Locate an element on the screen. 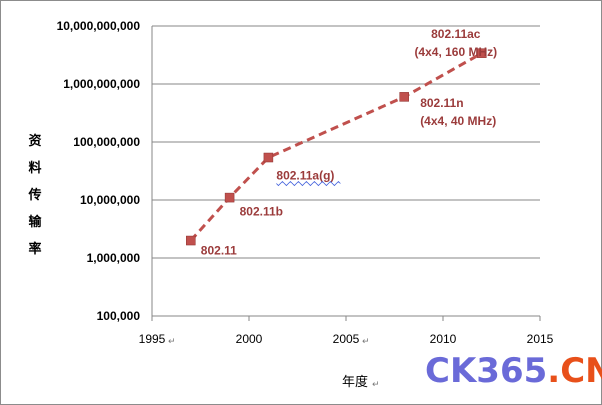 The width and height of the screenshot is (602, 405). y-axis-title-char: 输 is located at coordinates (35, 221).